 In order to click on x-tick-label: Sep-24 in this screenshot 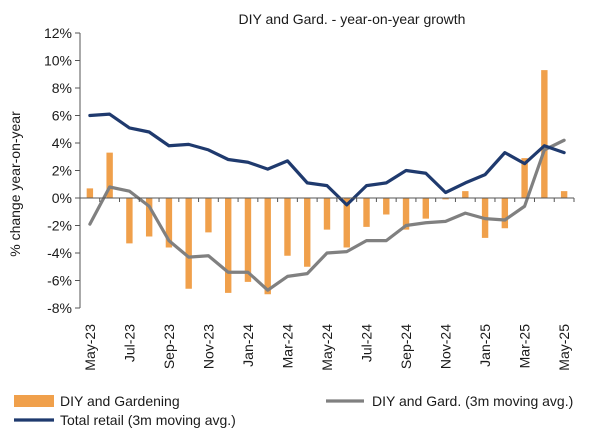, I will do `click(406, 346)`.